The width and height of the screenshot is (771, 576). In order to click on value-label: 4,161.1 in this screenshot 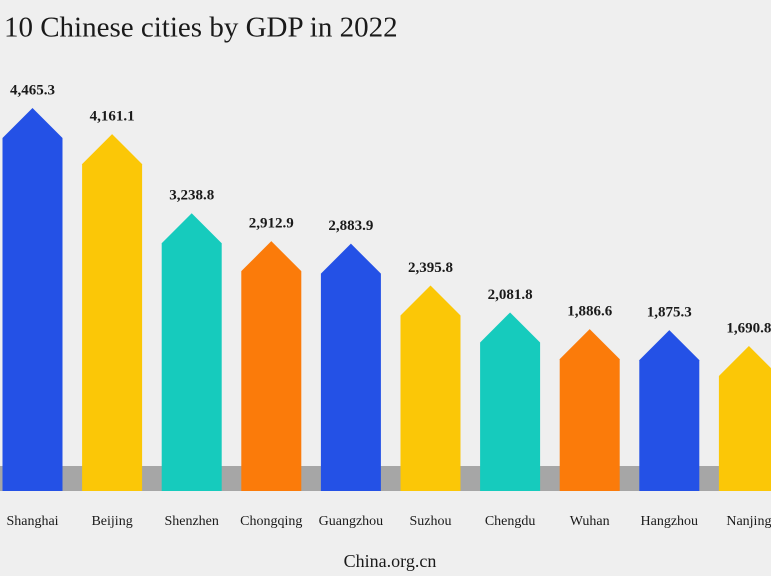, I will do `click(112, 117)`.